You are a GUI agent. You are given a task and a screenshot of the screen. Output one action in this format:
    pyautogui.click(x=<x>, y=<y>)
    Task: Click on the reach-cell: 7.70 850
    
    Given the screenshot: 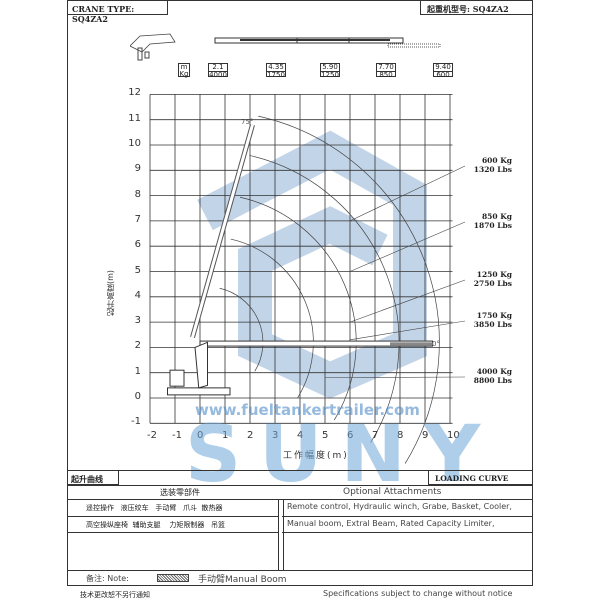 What is the action you would take?
    pyautogui.click(x=386, y=71)
    